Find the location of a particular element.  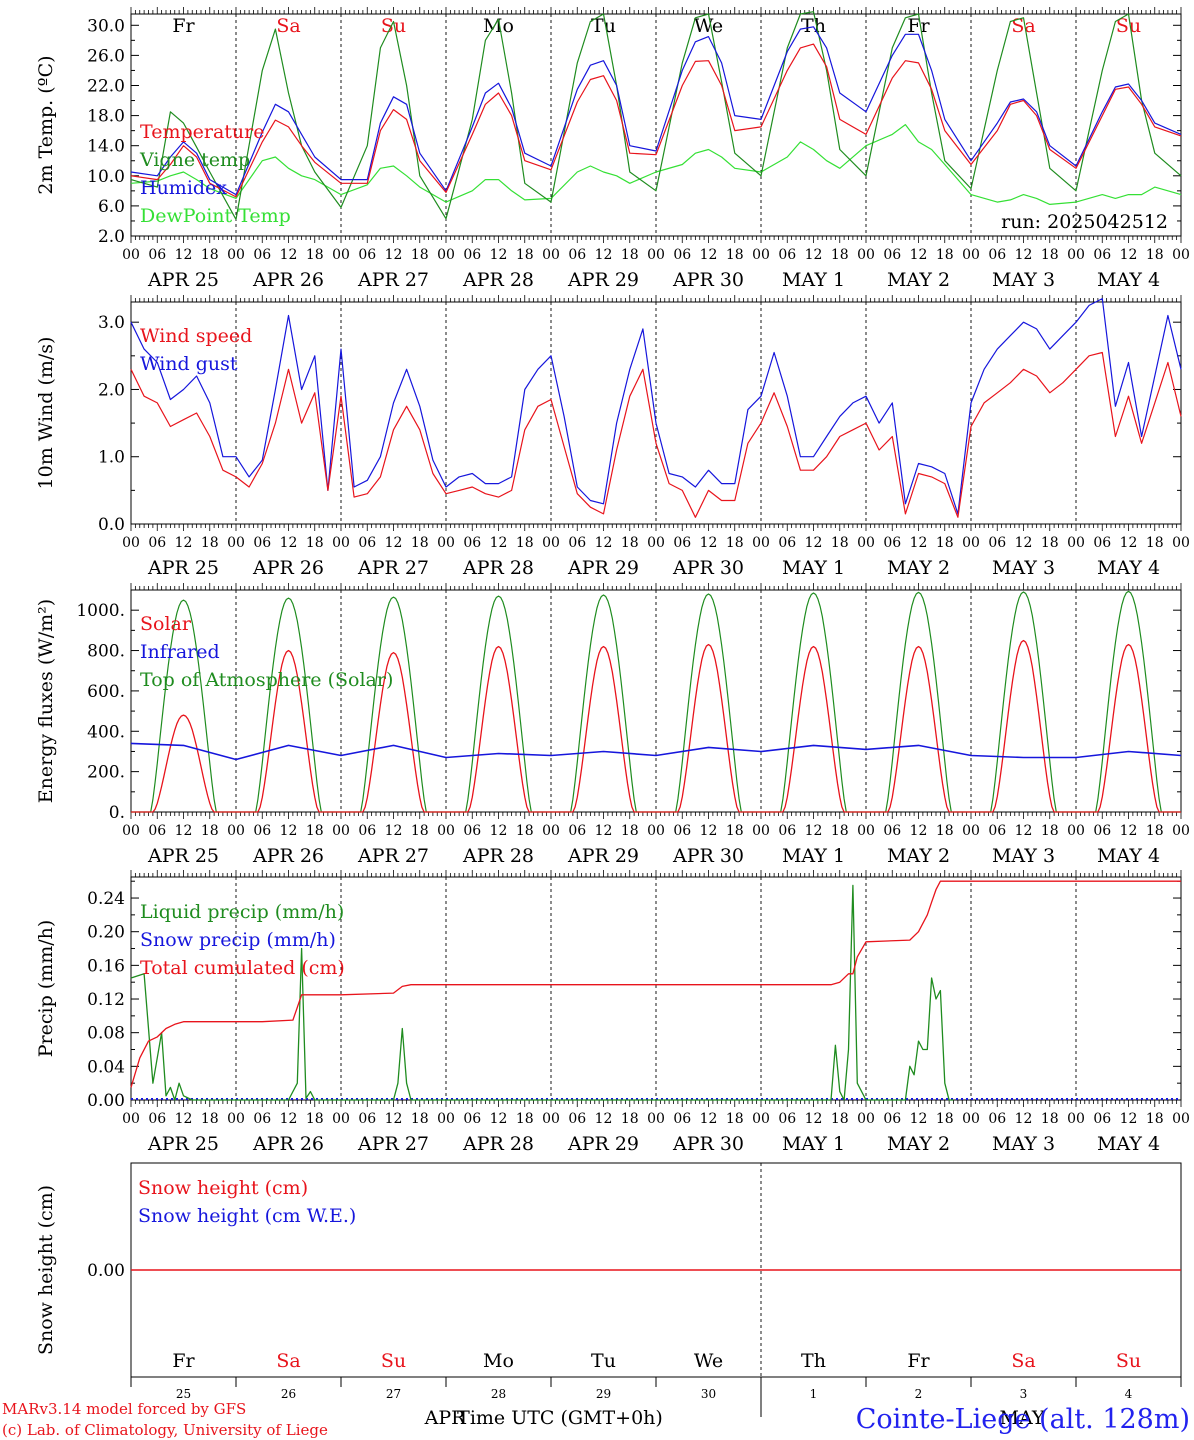

x-axis-title: Time UTC (GMT+0h) is located at coordinates (560, 1418).